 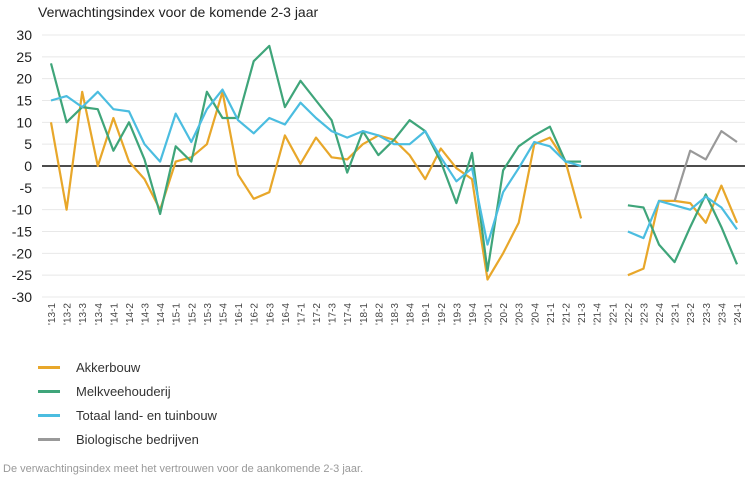 I want to click on x-tick-label: '24-1, so click(x=738, y=314).